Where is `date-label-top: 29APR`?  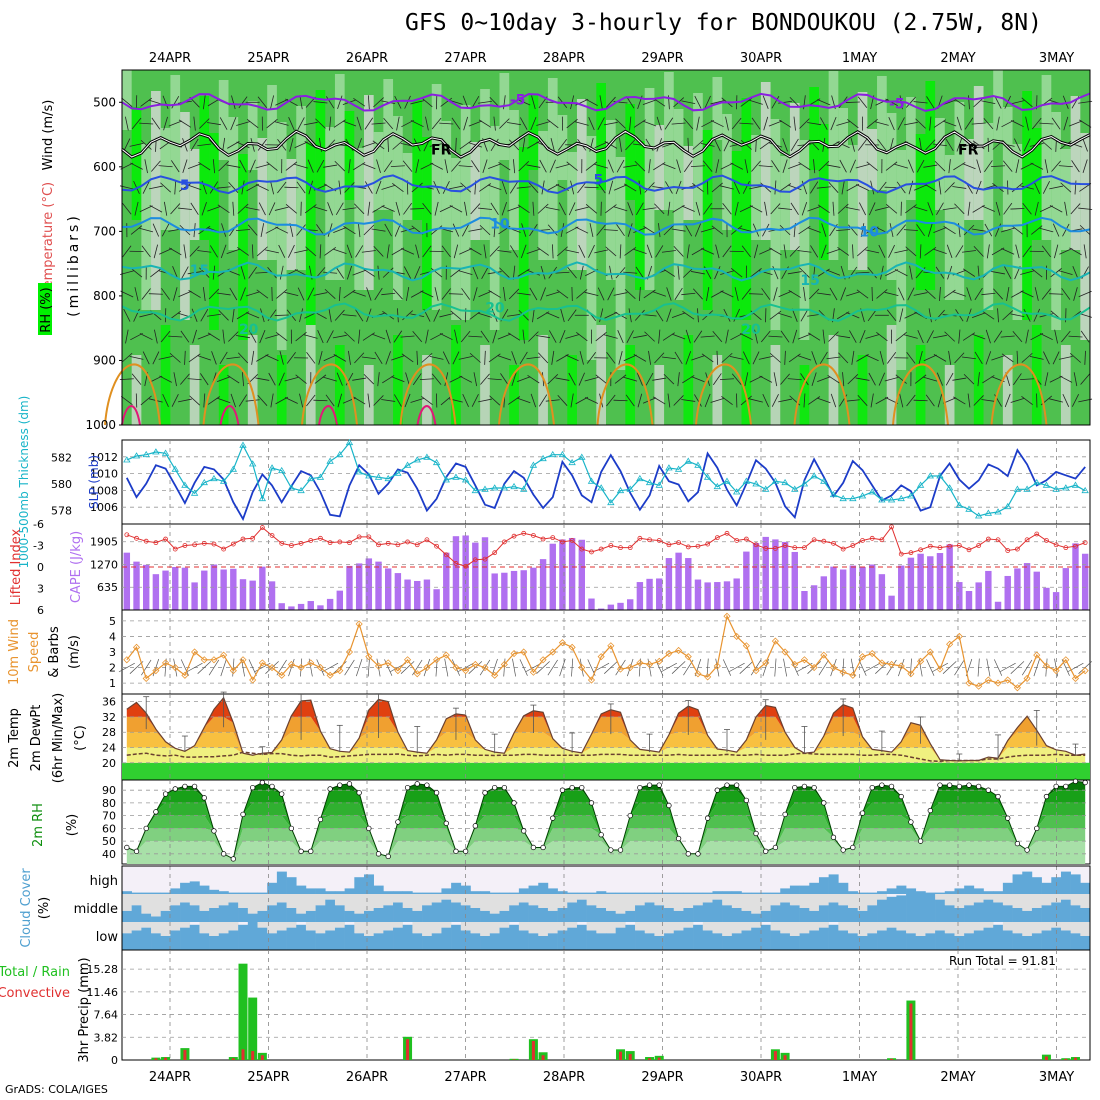 date-label-top: 29APR is located at coordinates (662, 58).